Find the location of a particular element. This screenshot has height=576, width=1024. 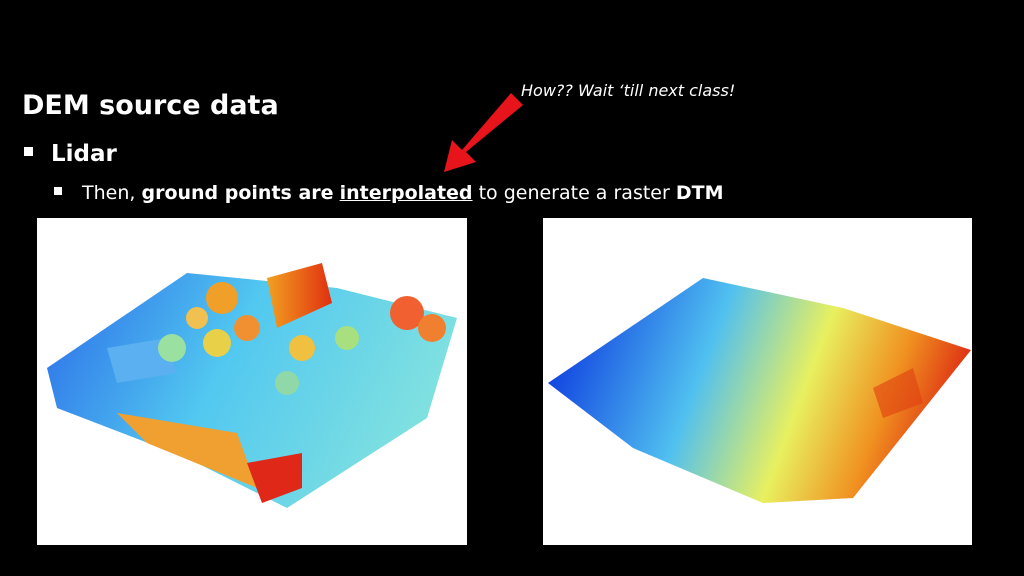

slide-title: DEM source data is located at coordinates (150, 105).